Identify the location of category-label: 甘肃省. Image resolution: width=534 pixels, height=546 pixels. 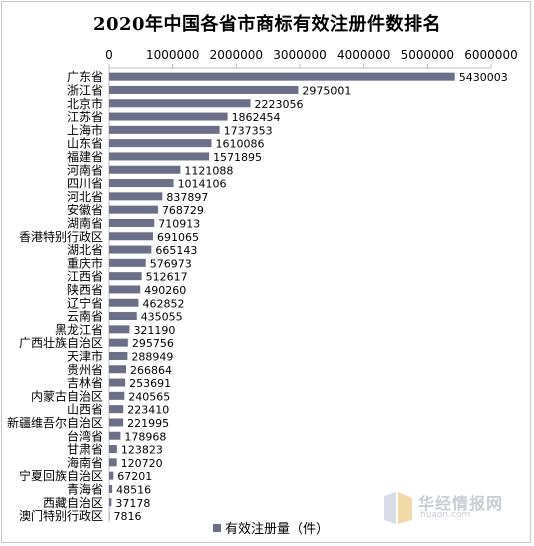
(85, 450).